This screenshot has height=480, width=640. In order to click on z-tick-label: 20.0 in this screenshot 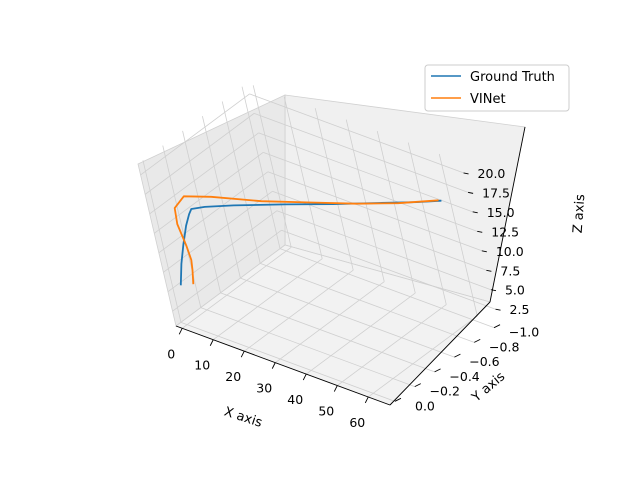, I will do `click(492, 173)`.